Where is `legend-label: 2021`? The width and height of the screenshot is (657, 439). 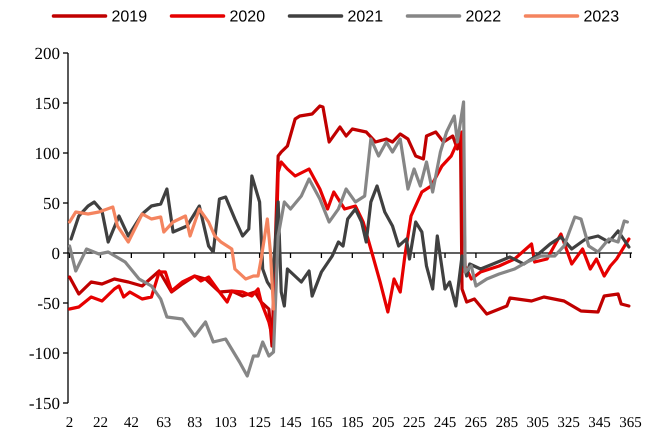
legend-label: 2021 is located at coordinates (366, 17).